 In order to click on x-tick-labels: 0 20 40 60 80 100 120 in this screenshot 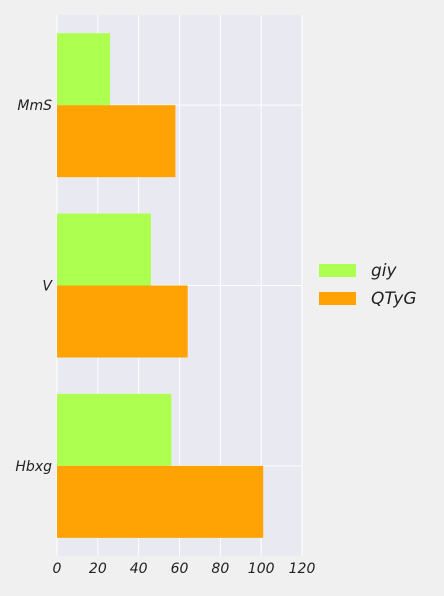, I will do `click(184, 569)`.